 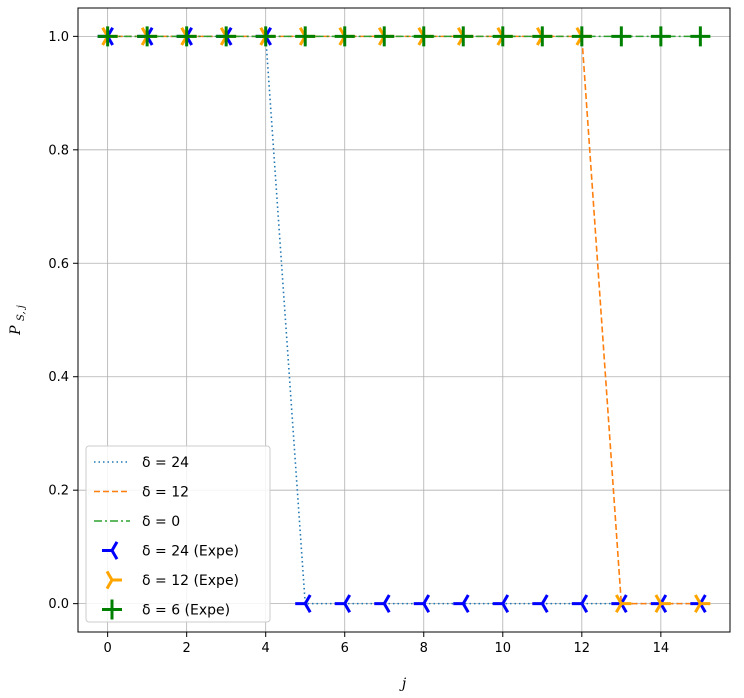 I want to click on y-tick-label: 1.0, so click(x=58, y=37).